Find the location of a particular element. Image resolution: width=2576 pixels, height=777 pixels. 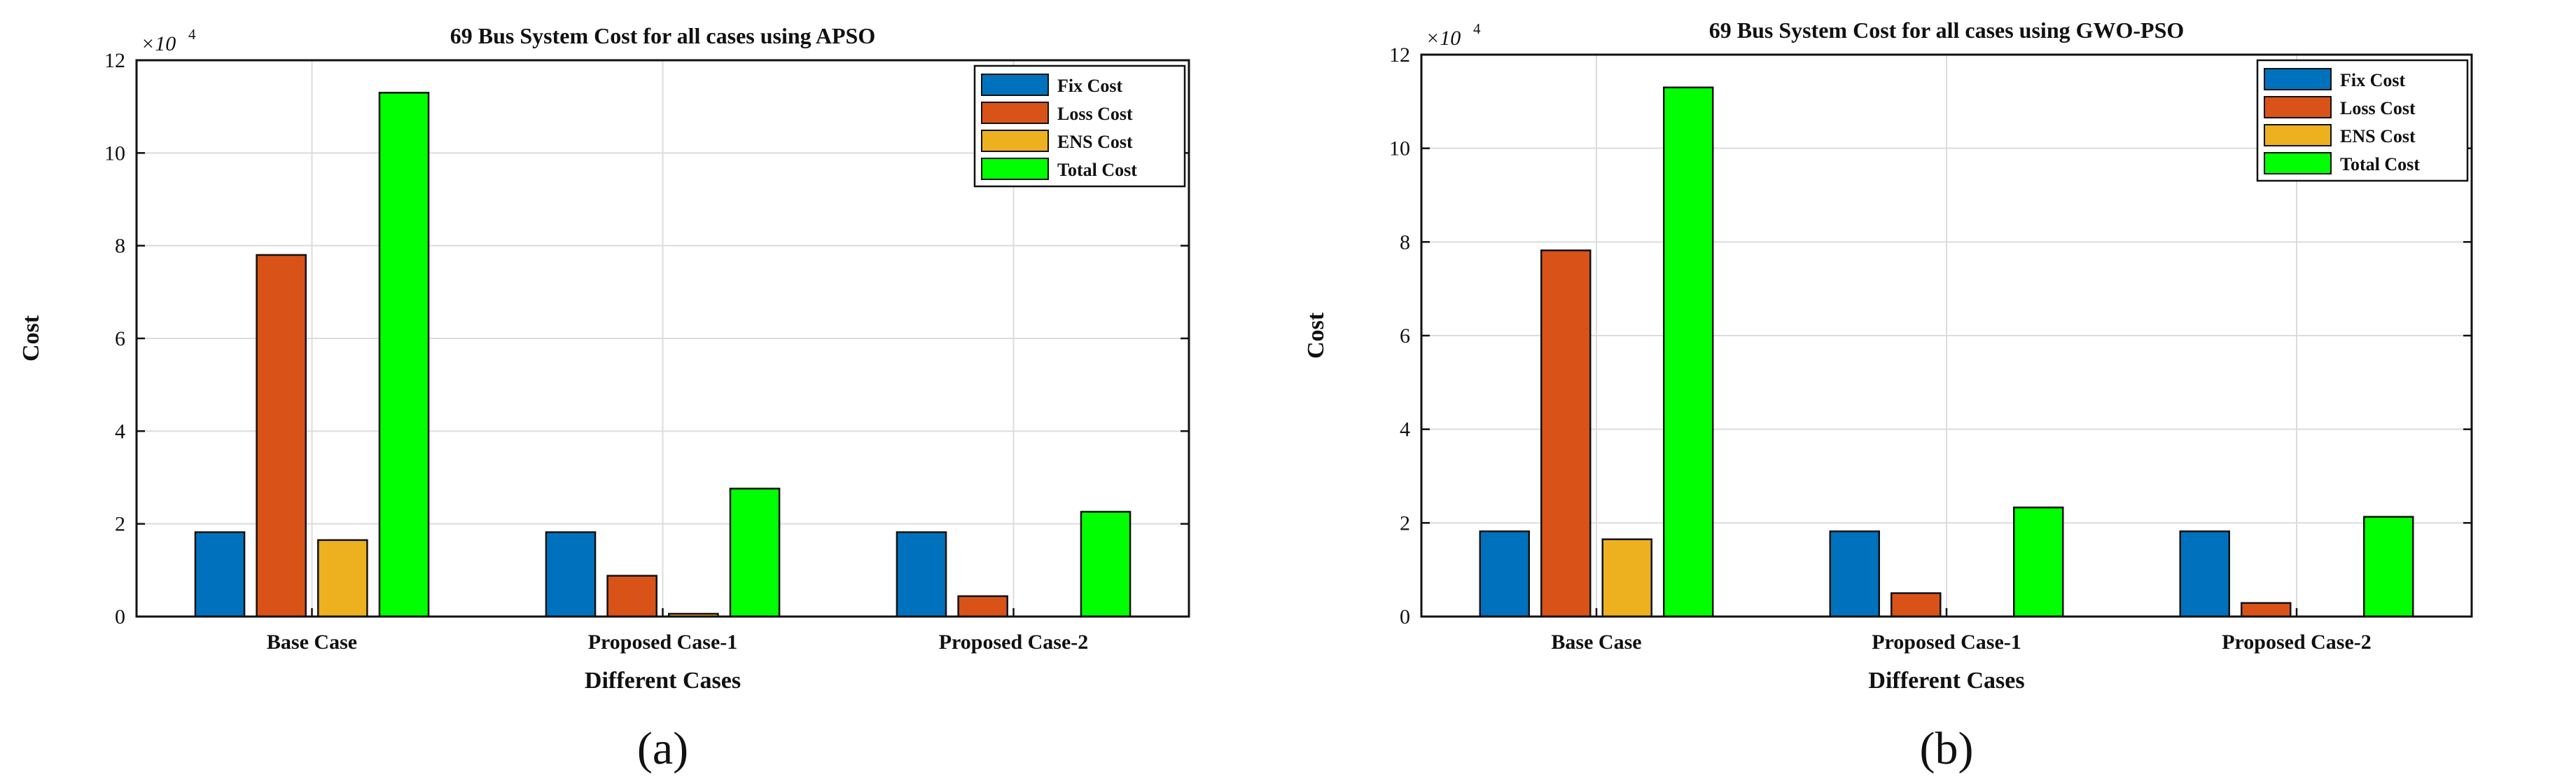

panel-label: (b) is located at coordinates (1947, 748).